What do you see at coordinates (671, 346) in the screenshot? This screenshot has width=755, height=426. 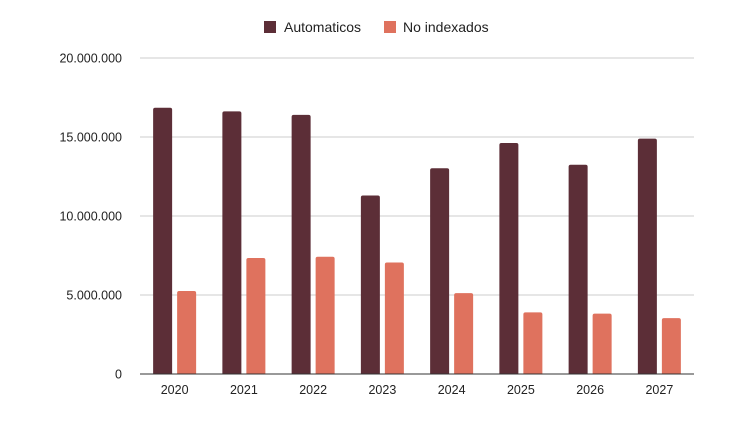 I see `bar-no-indexados-2027` at bounding box center [671, 346].